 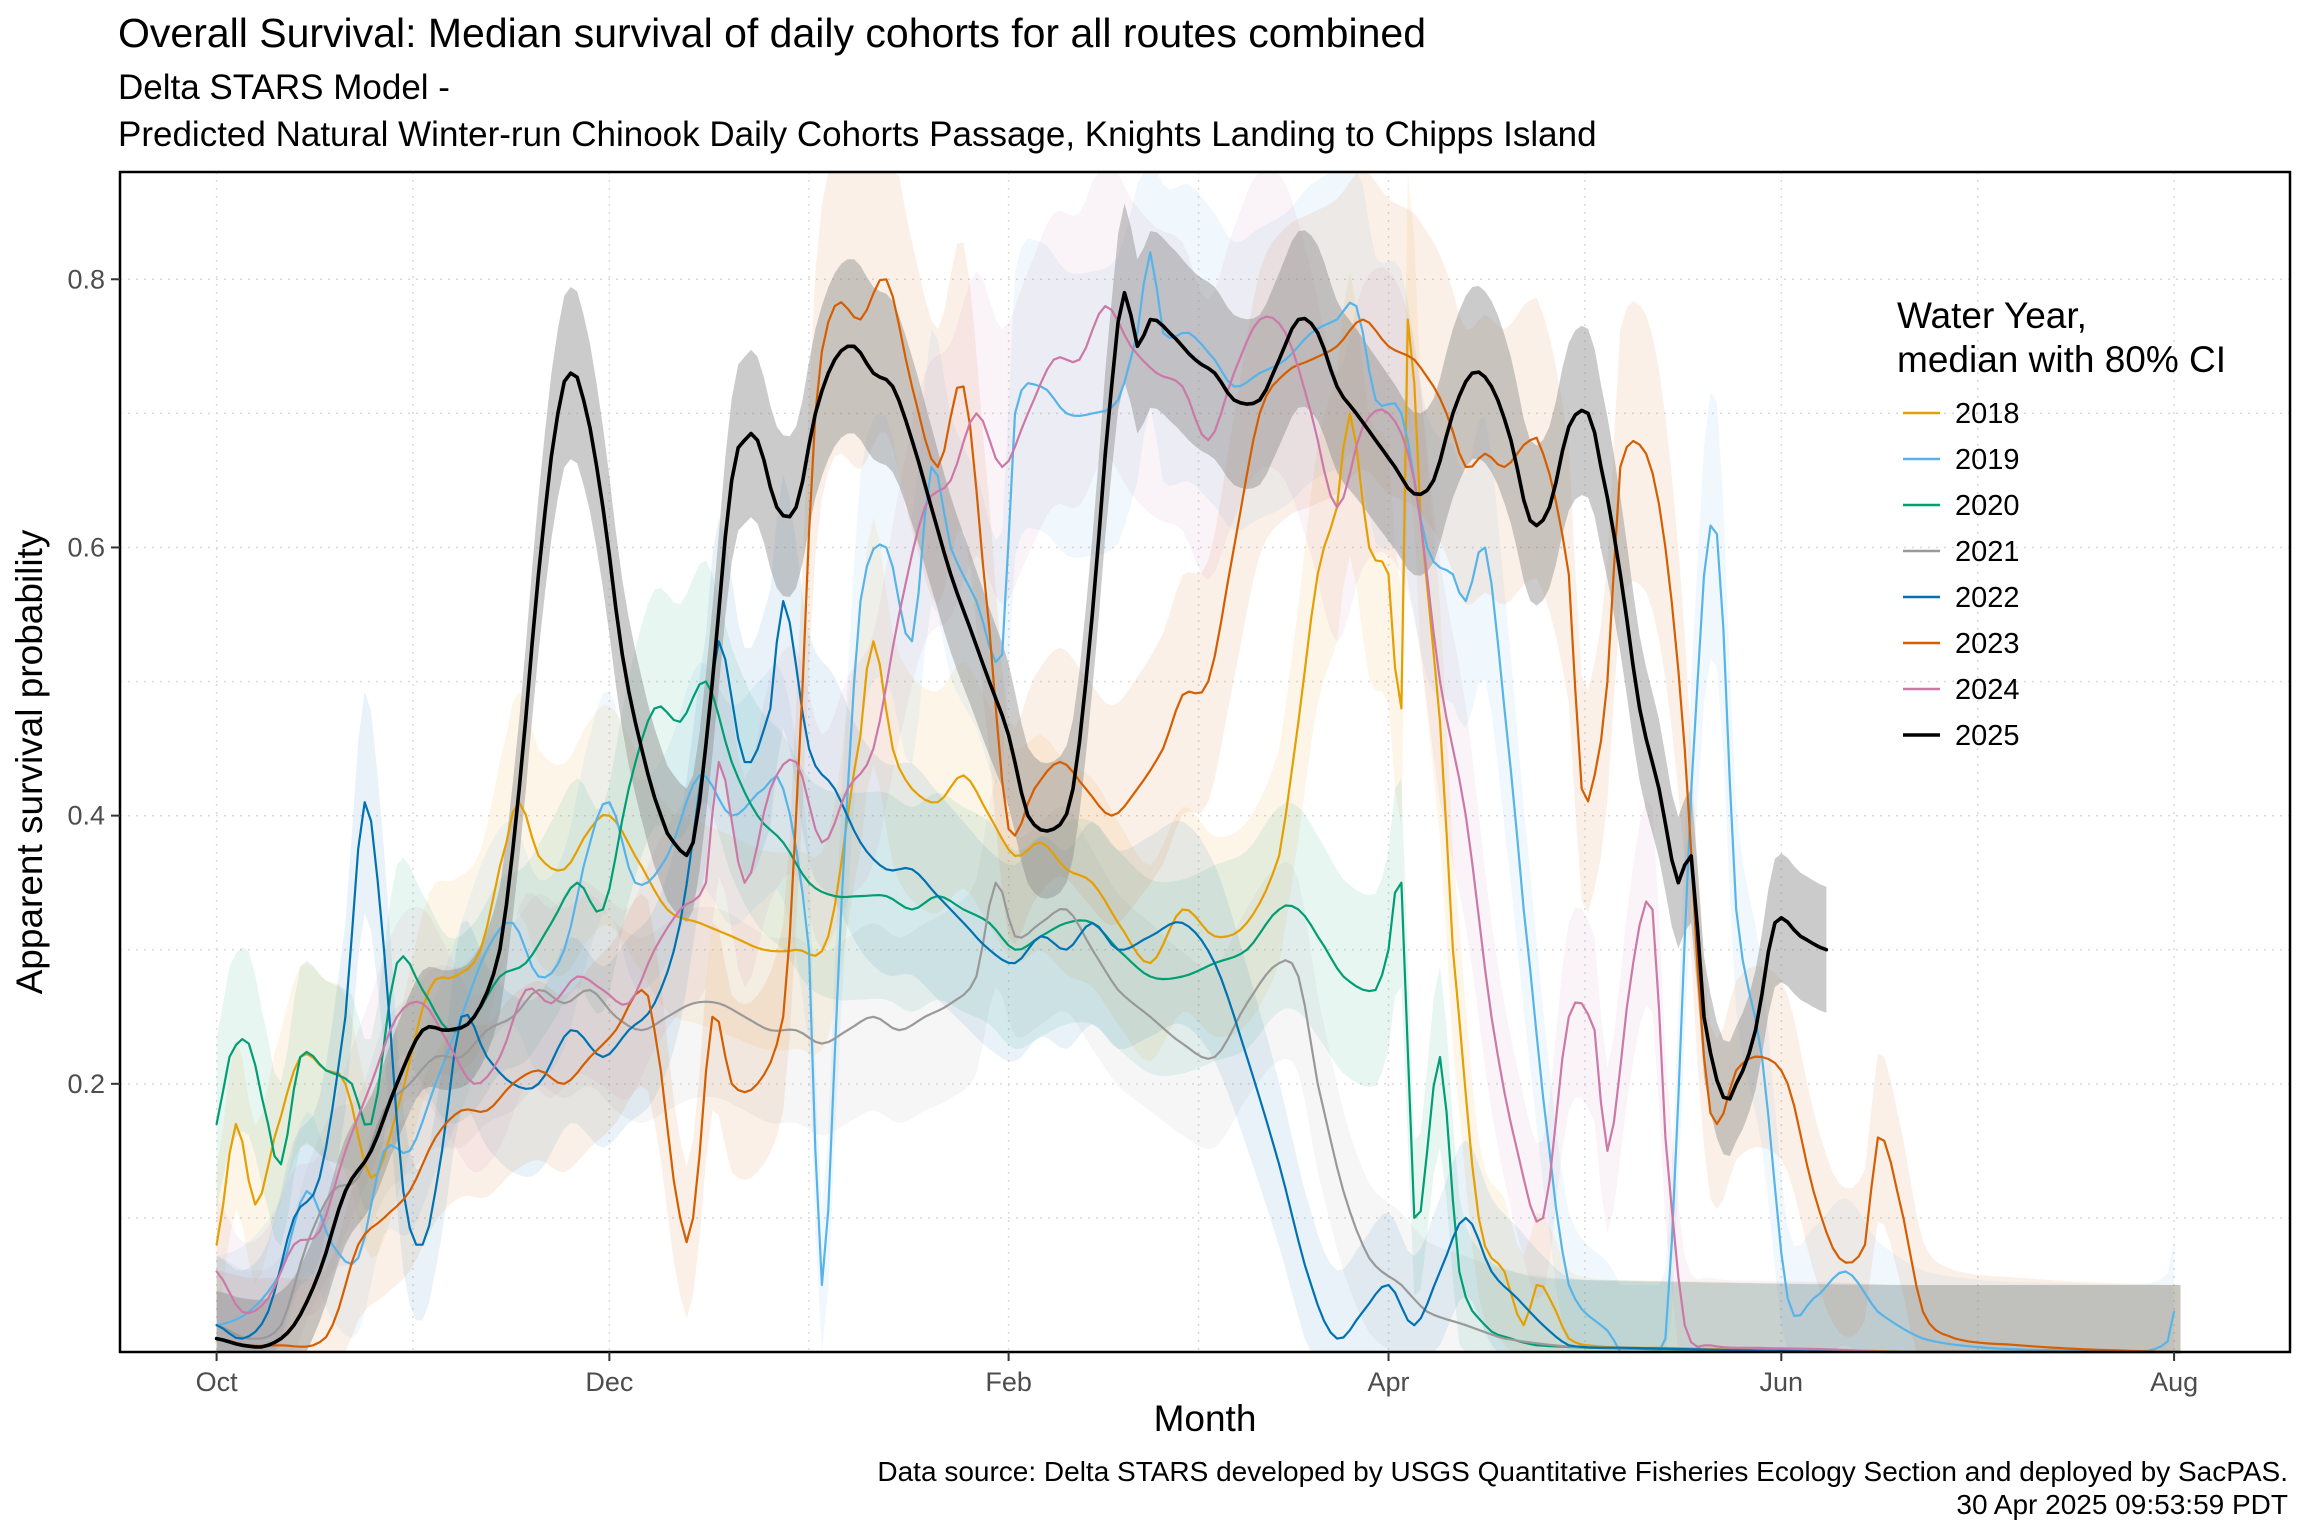 I want to click on legend-label-2024: 2024, so click(x=1987, y=690).